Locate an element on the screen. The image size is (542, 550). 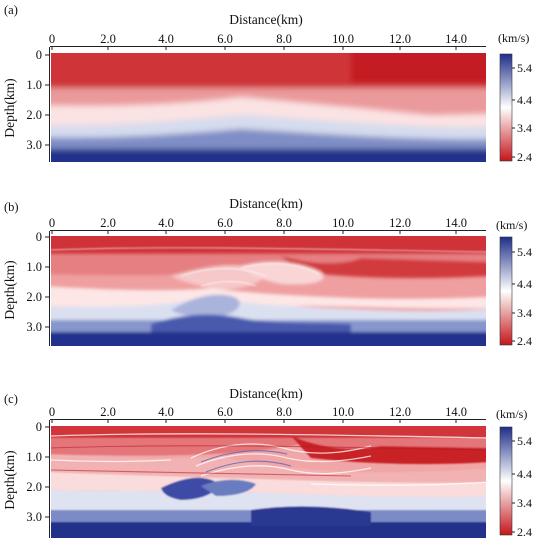
panel-tag: (b) is located at coordinates (11, 207).